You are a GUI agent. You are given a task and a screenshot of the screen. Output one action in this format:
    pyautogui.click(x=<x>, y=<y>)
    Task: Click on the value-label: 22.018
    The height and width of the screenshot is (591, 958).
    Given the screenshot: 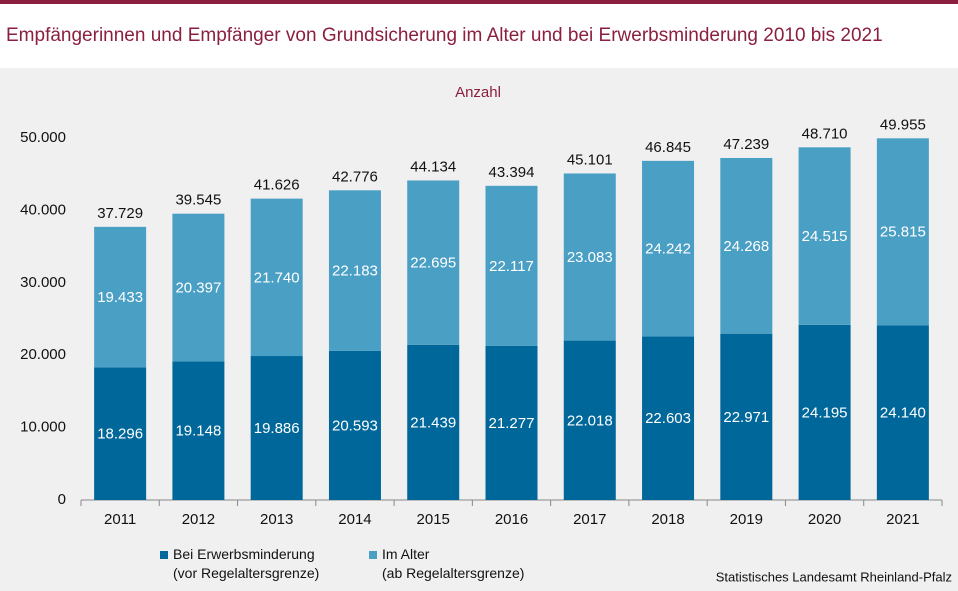 What is the action you would take?
    pyautogui.click(x=590, y=420)
    